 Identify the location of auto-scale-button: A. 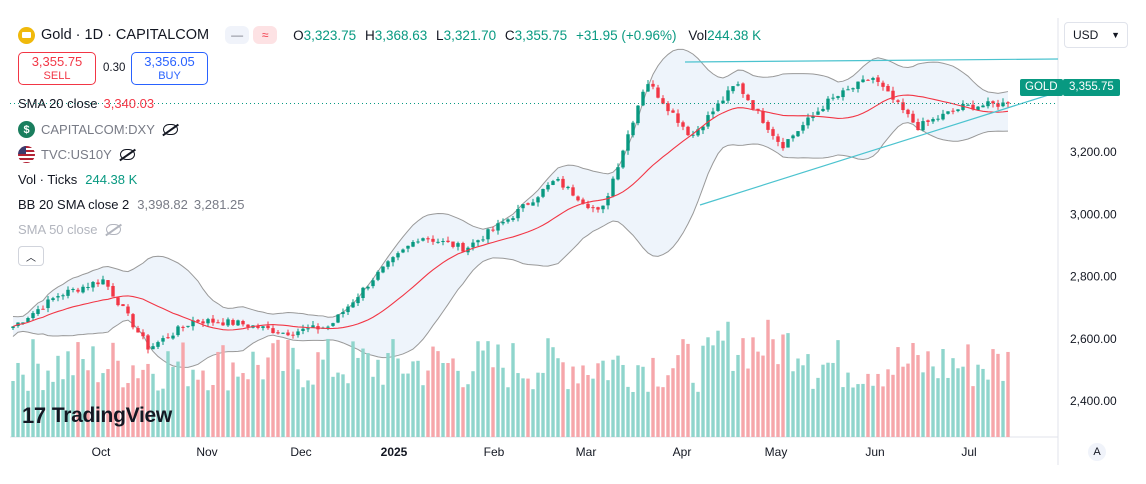
(1097, 452).